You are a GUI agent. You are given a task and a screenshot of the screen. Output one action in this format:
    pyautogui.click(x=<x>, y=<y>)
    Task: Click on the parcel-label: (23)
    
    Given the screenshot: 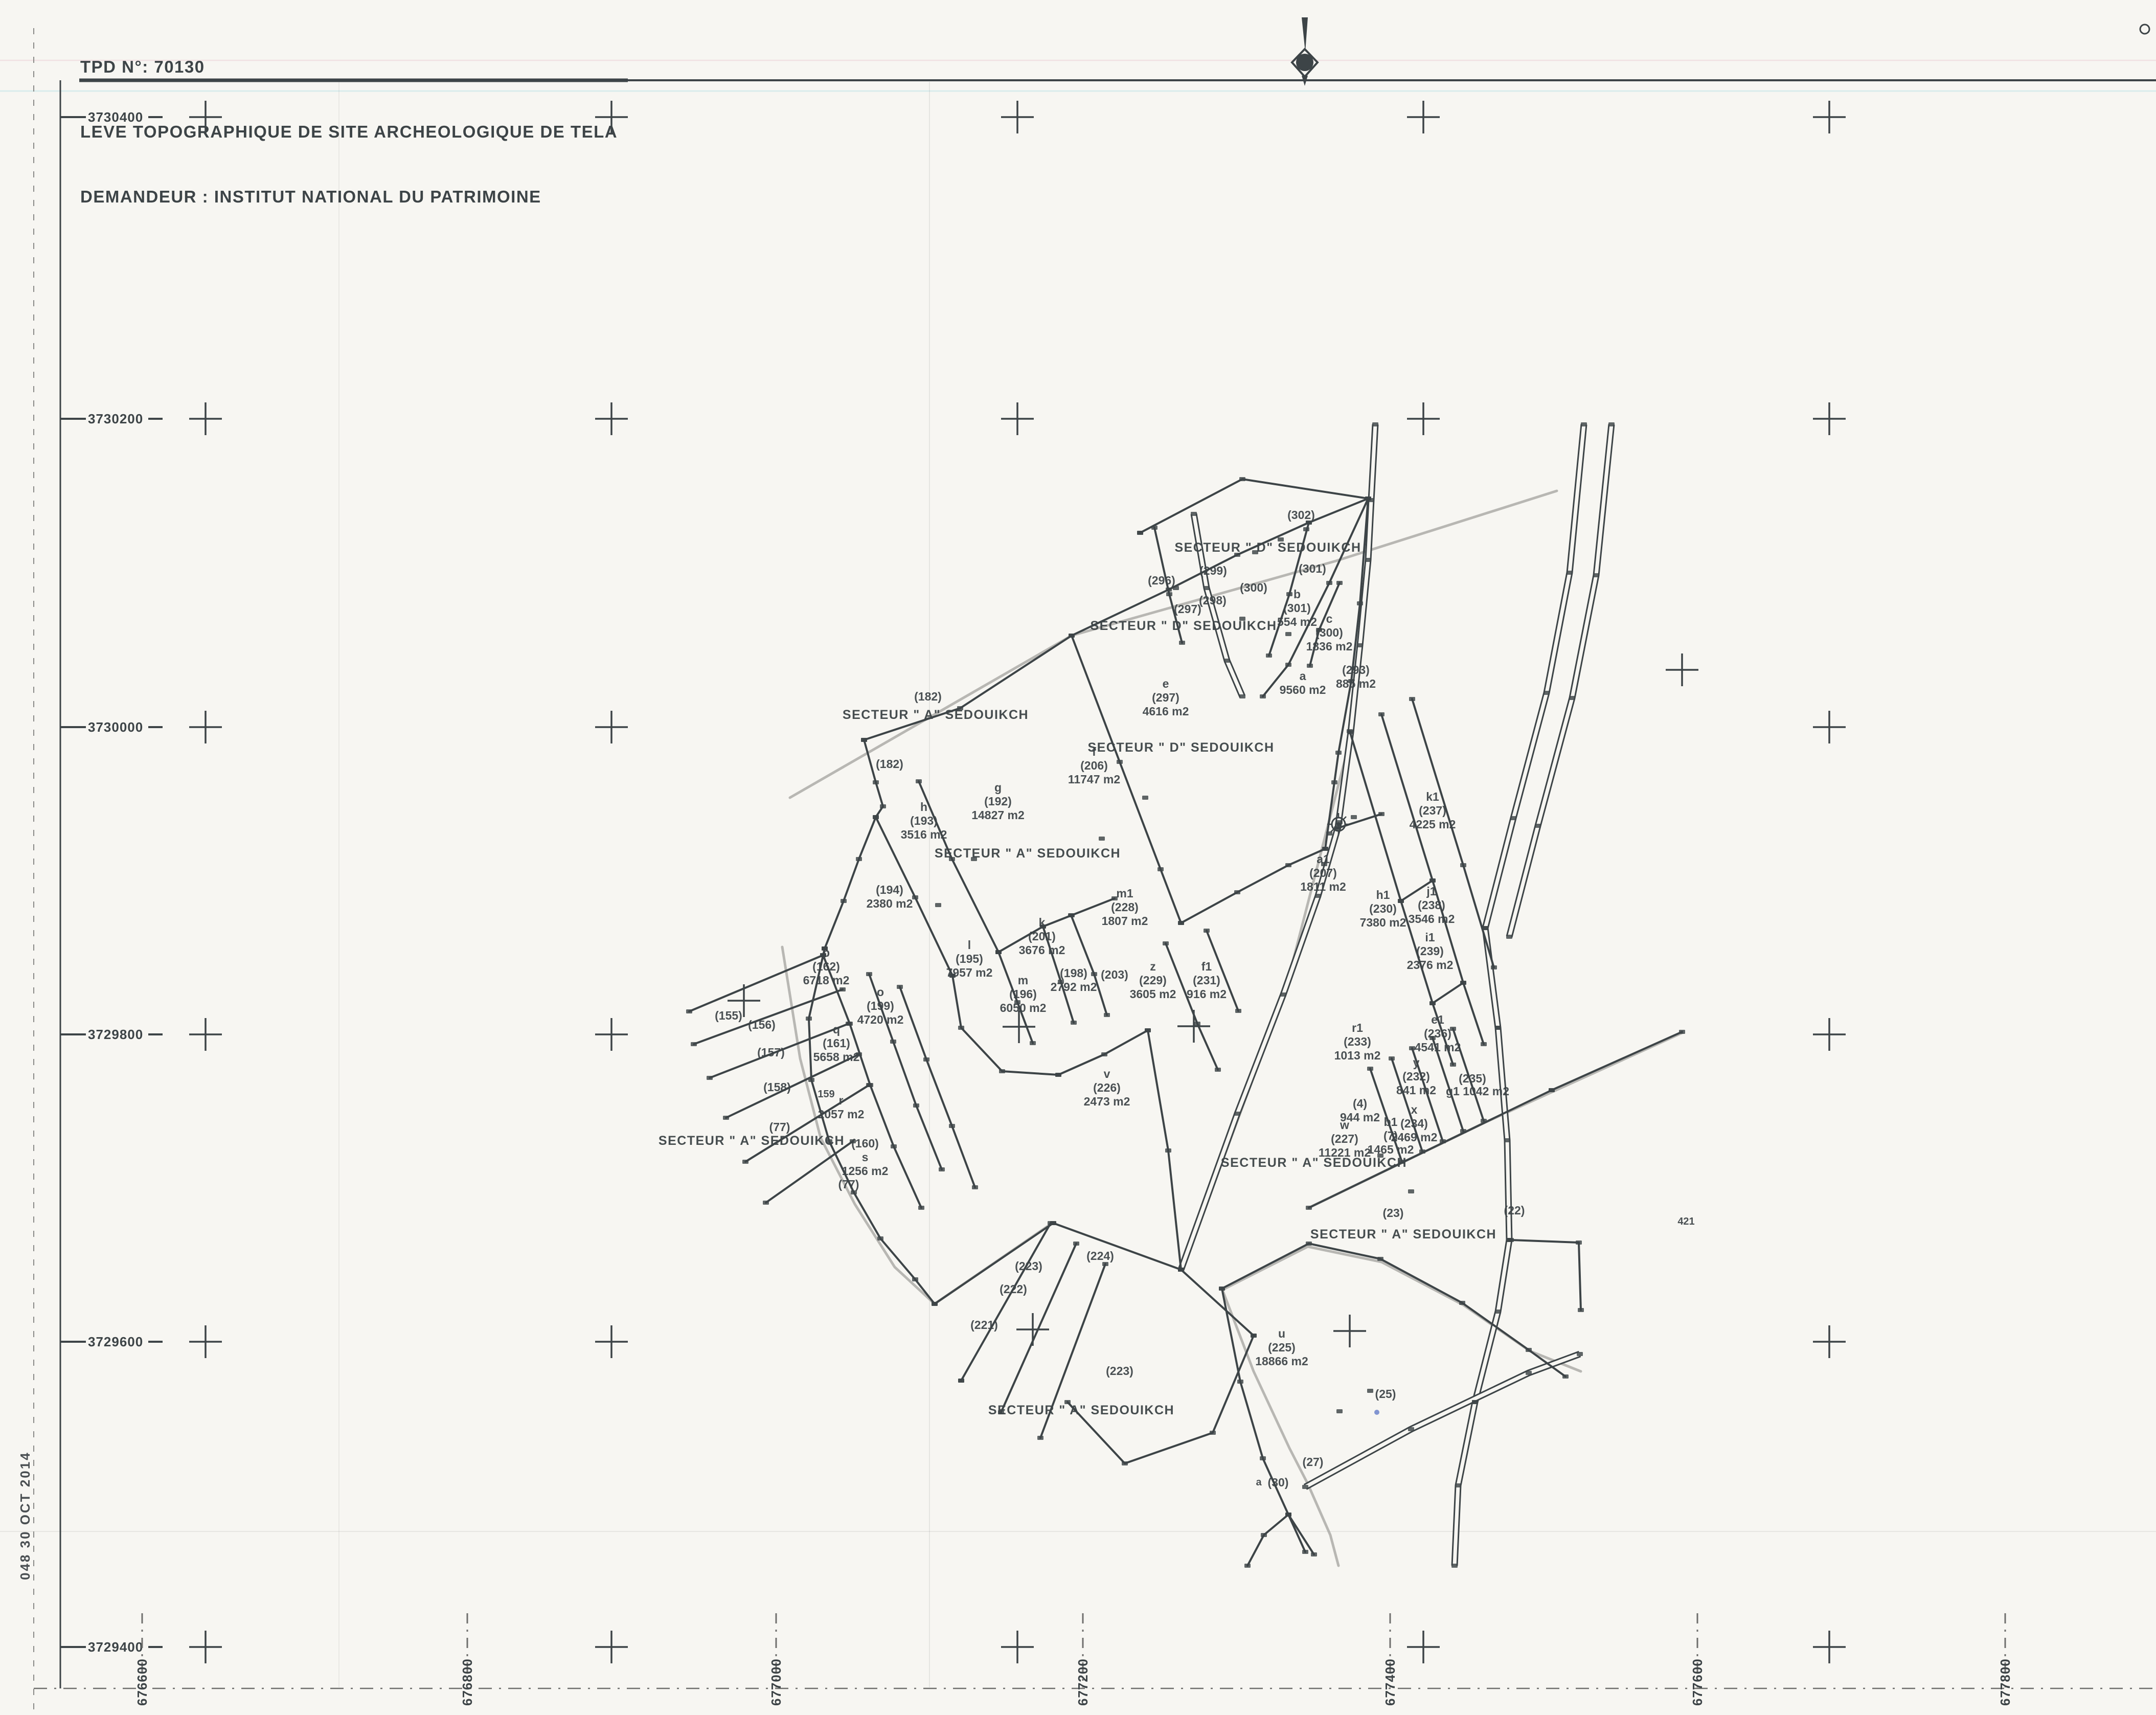 What is the action you would take?
    pyautogui.click(x=1393, y=1213)
    